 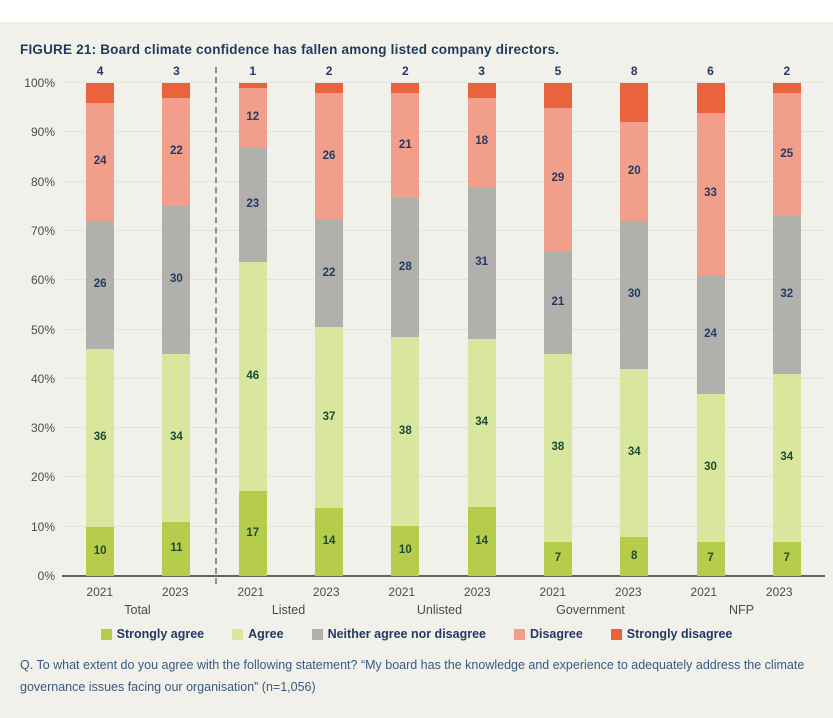 What do you see at coordinates (160, 634) in the screenshot?
I see `legend-label: Strongly agree` at bounding box center [160, 634].